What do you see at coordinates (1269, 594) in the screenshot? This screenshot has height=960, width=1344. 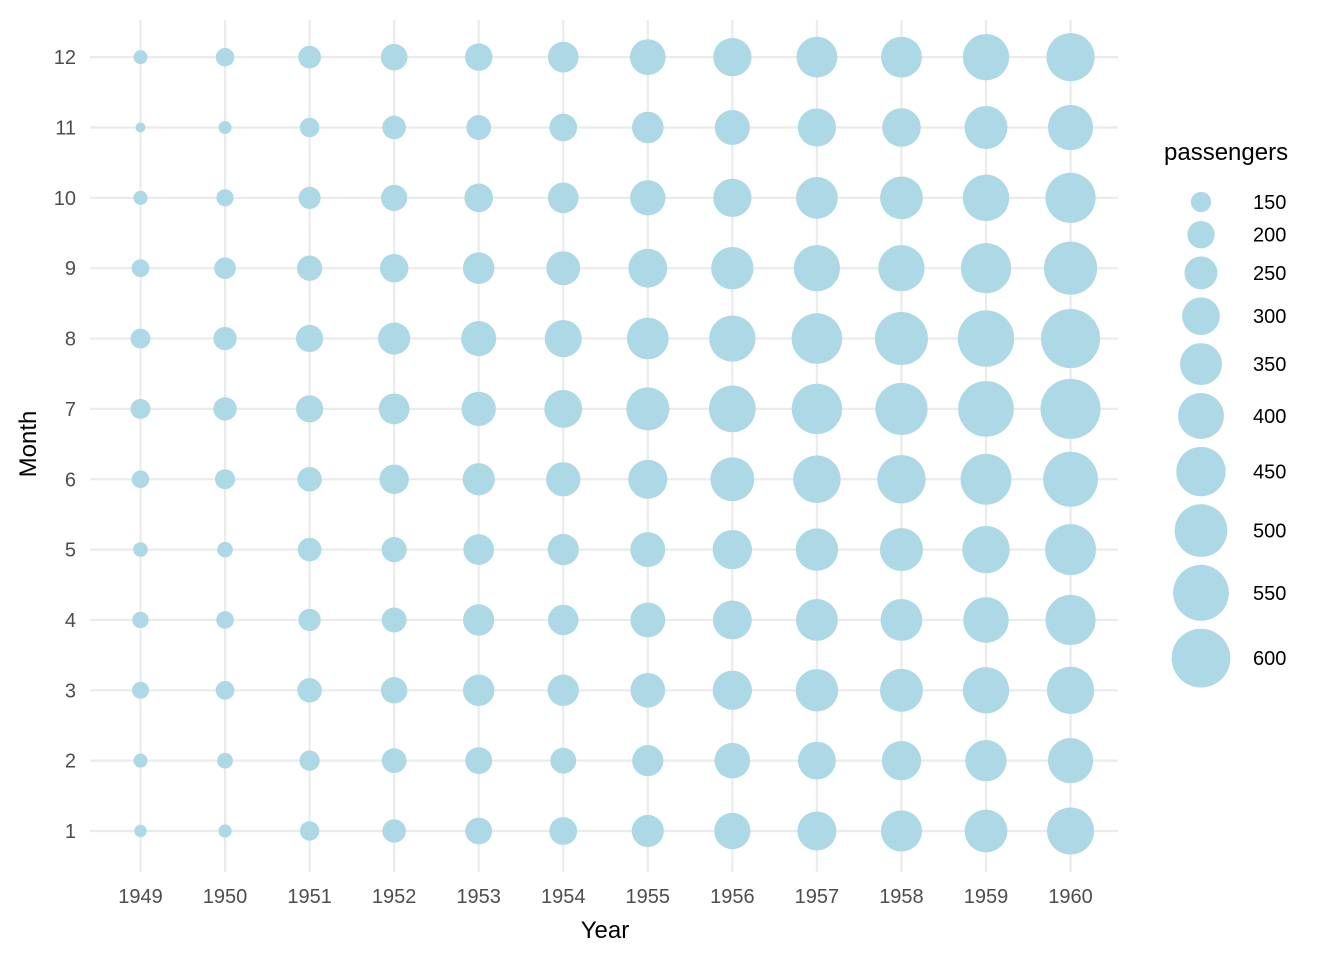 I see `legend-label-550: 550` at bounding box center [1269, 594].